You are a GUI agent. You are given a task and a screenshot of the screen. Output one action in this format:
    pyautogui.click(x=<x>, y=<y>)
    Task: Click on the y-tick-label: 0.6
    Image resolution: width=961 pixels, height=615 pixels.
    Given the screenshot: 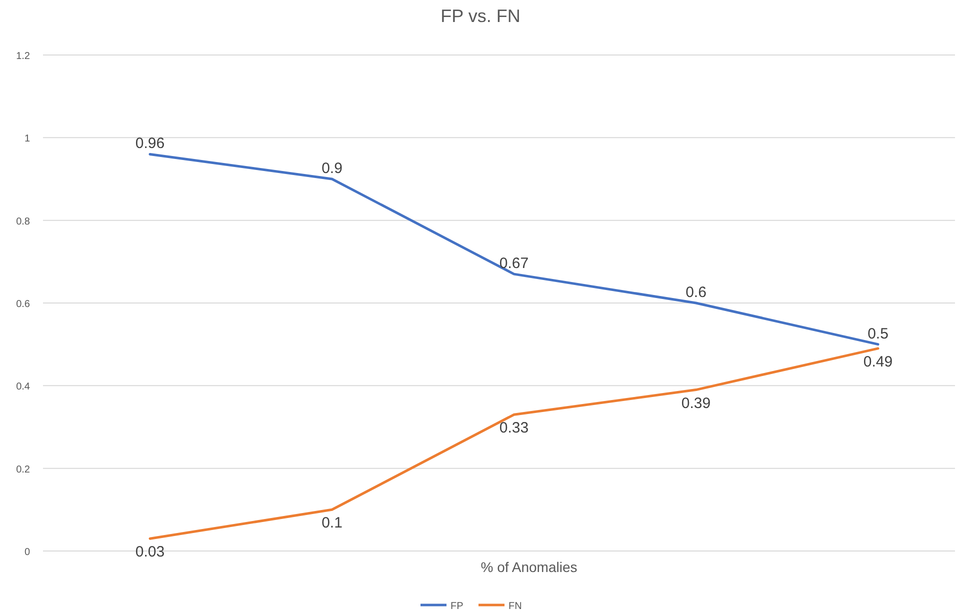 What is the action you would take?
    pyautogui.click(x=23, y=304)
    